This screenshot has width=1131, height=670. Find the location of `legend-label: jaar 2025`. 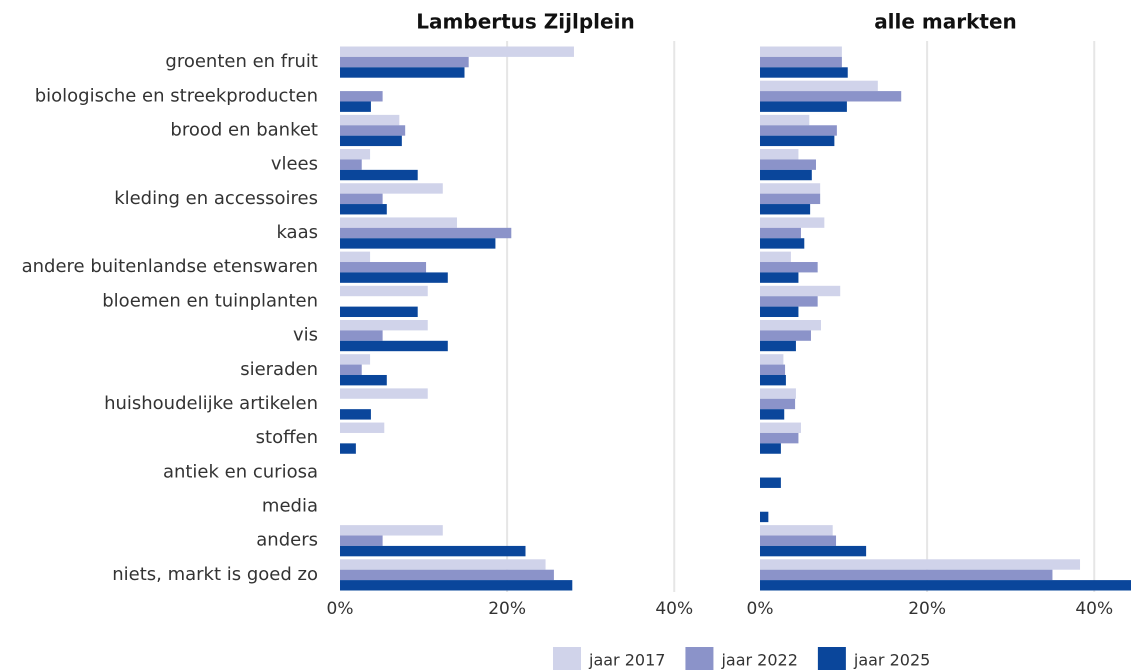

legend-label: jaar 2025 is located at coordinates (891, 660).